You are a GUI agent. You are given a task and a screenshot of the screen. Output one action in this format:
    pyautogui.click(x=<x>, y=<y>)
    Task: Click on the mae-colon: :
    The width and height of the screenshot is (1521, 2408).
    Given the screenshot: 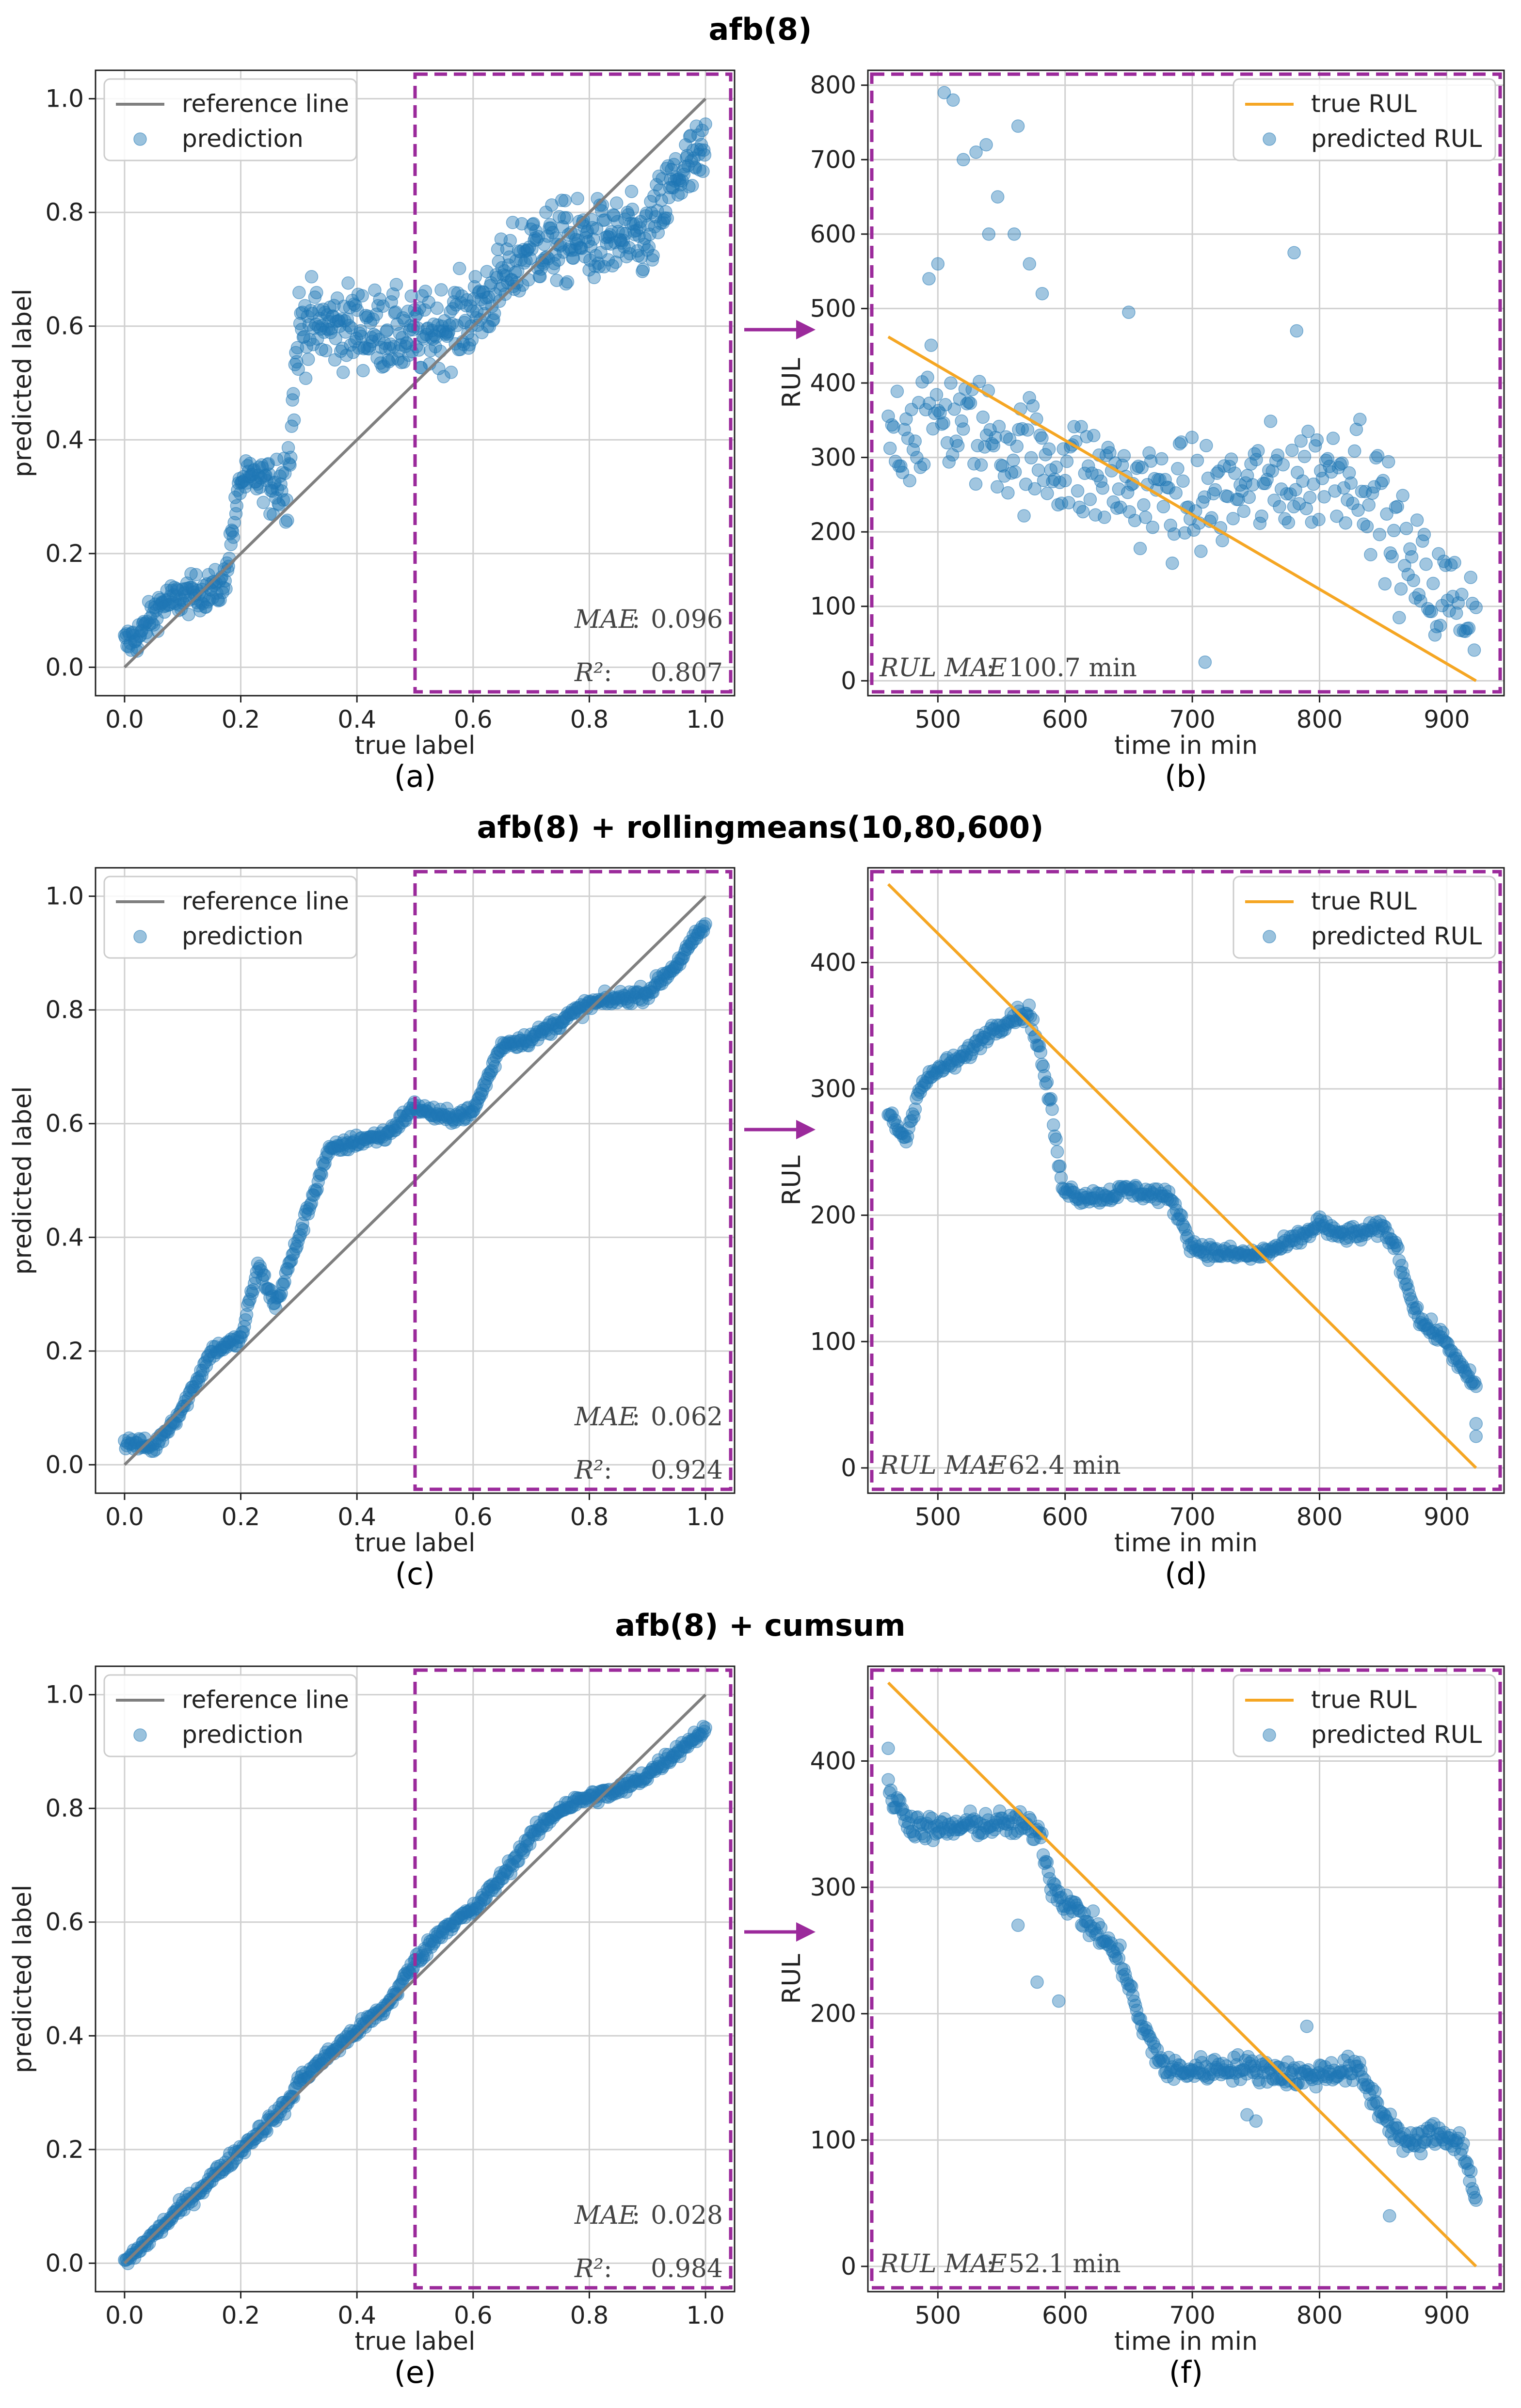 What is the action you would take?
    pyautogui.click(x=636, y=1417)
    